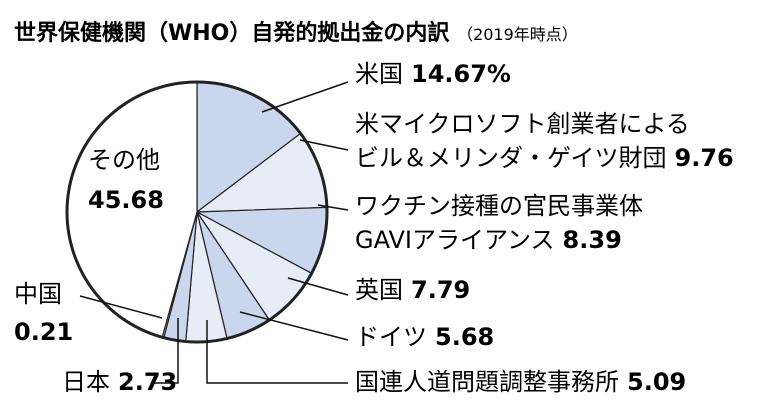  Describe the element at coordinates (232, 33) in the screenshot. I see `chart-title-main: 世界保健機関（WHO）自発的拠出金の内訳` at that location.